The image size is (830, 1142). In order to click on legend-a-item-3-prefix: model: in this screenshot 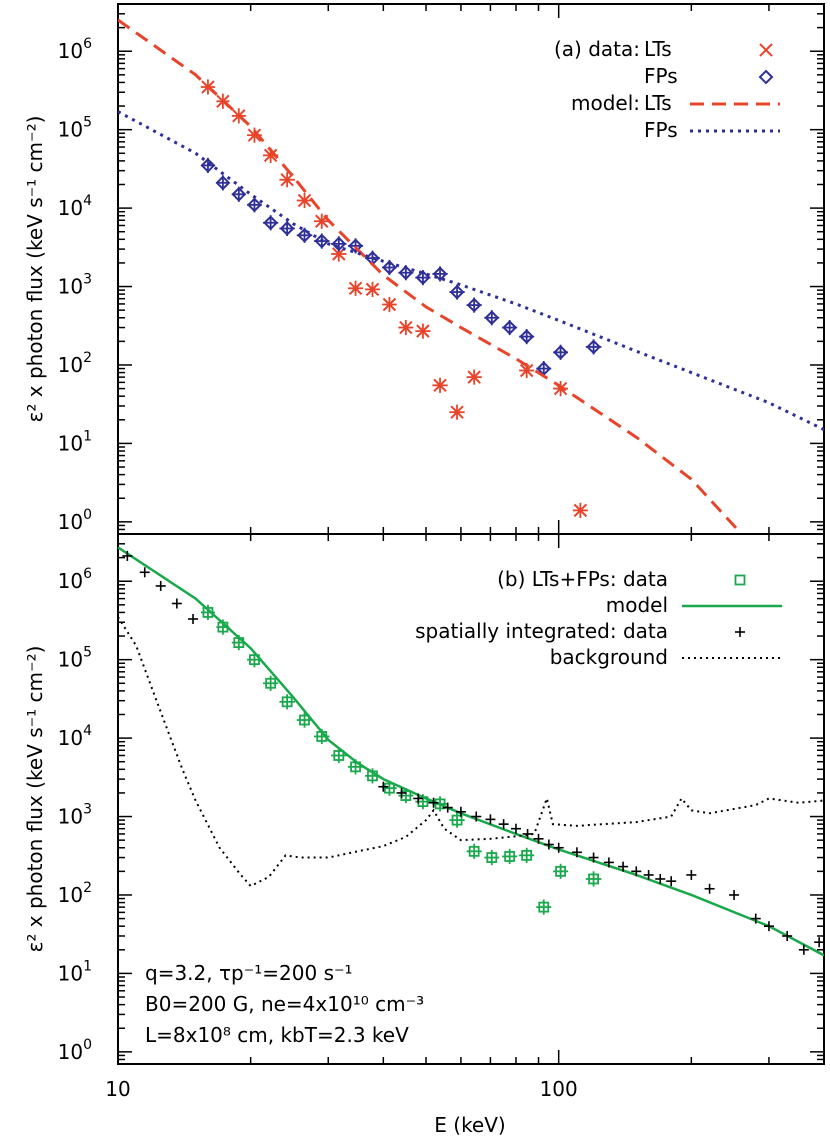, I will do `click(605, 103)`.